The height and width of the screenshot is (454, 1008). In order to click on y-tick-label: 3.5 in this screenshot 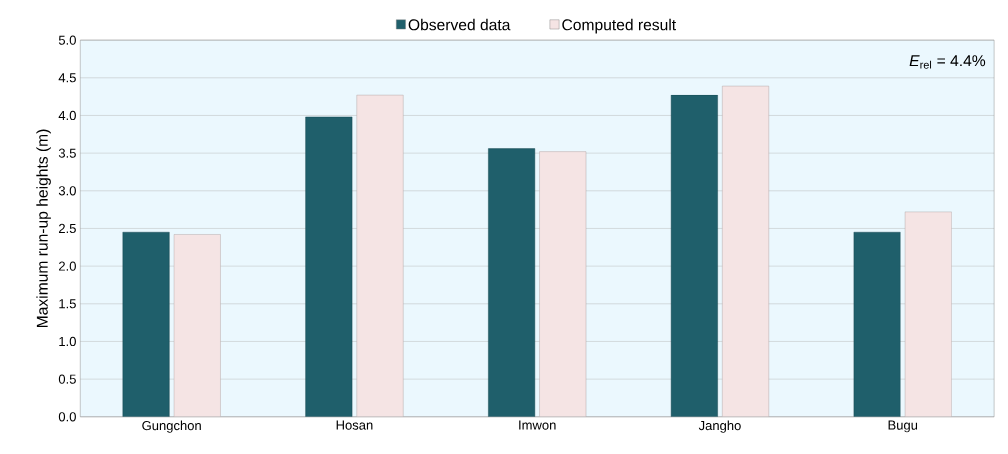, I will do `click(67, 153)`.